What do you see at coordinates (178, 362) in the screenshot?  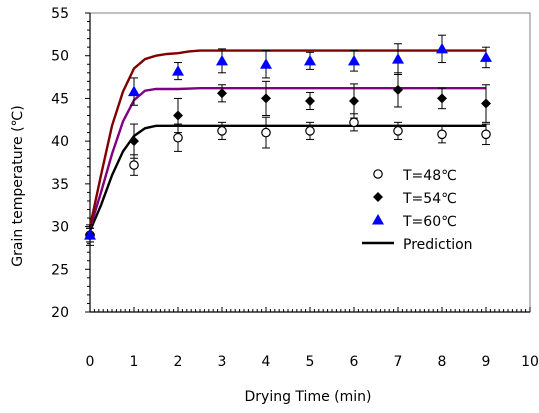 I see `x-tick-label: 2` at bounding box center [178, 362].